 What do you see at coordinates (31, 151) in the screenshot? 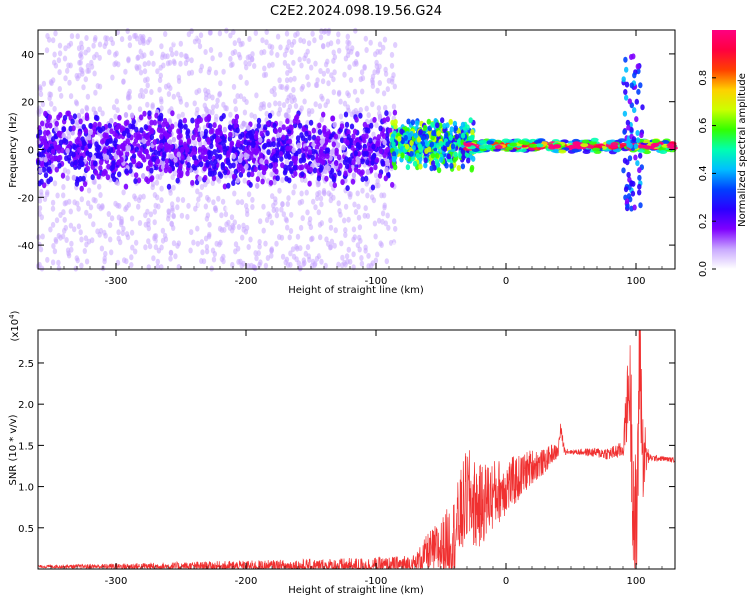
I see `spectrogram-ytick-label: 0` at bounding box center [31, 151].